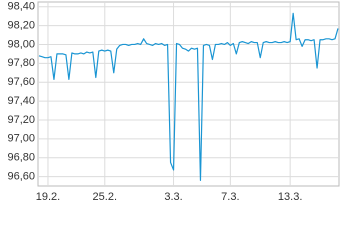 This screenshot has height=240, width=341. I want to click on x-tick-label: 7.3., so click(230, 197).